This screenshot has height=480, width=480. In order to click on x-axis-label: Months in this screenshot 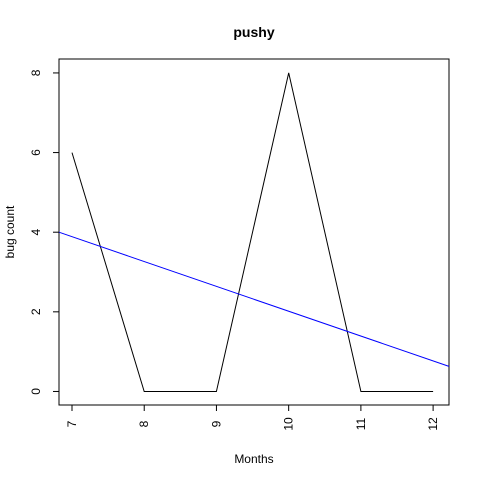, I will do `click(253, 459)`.